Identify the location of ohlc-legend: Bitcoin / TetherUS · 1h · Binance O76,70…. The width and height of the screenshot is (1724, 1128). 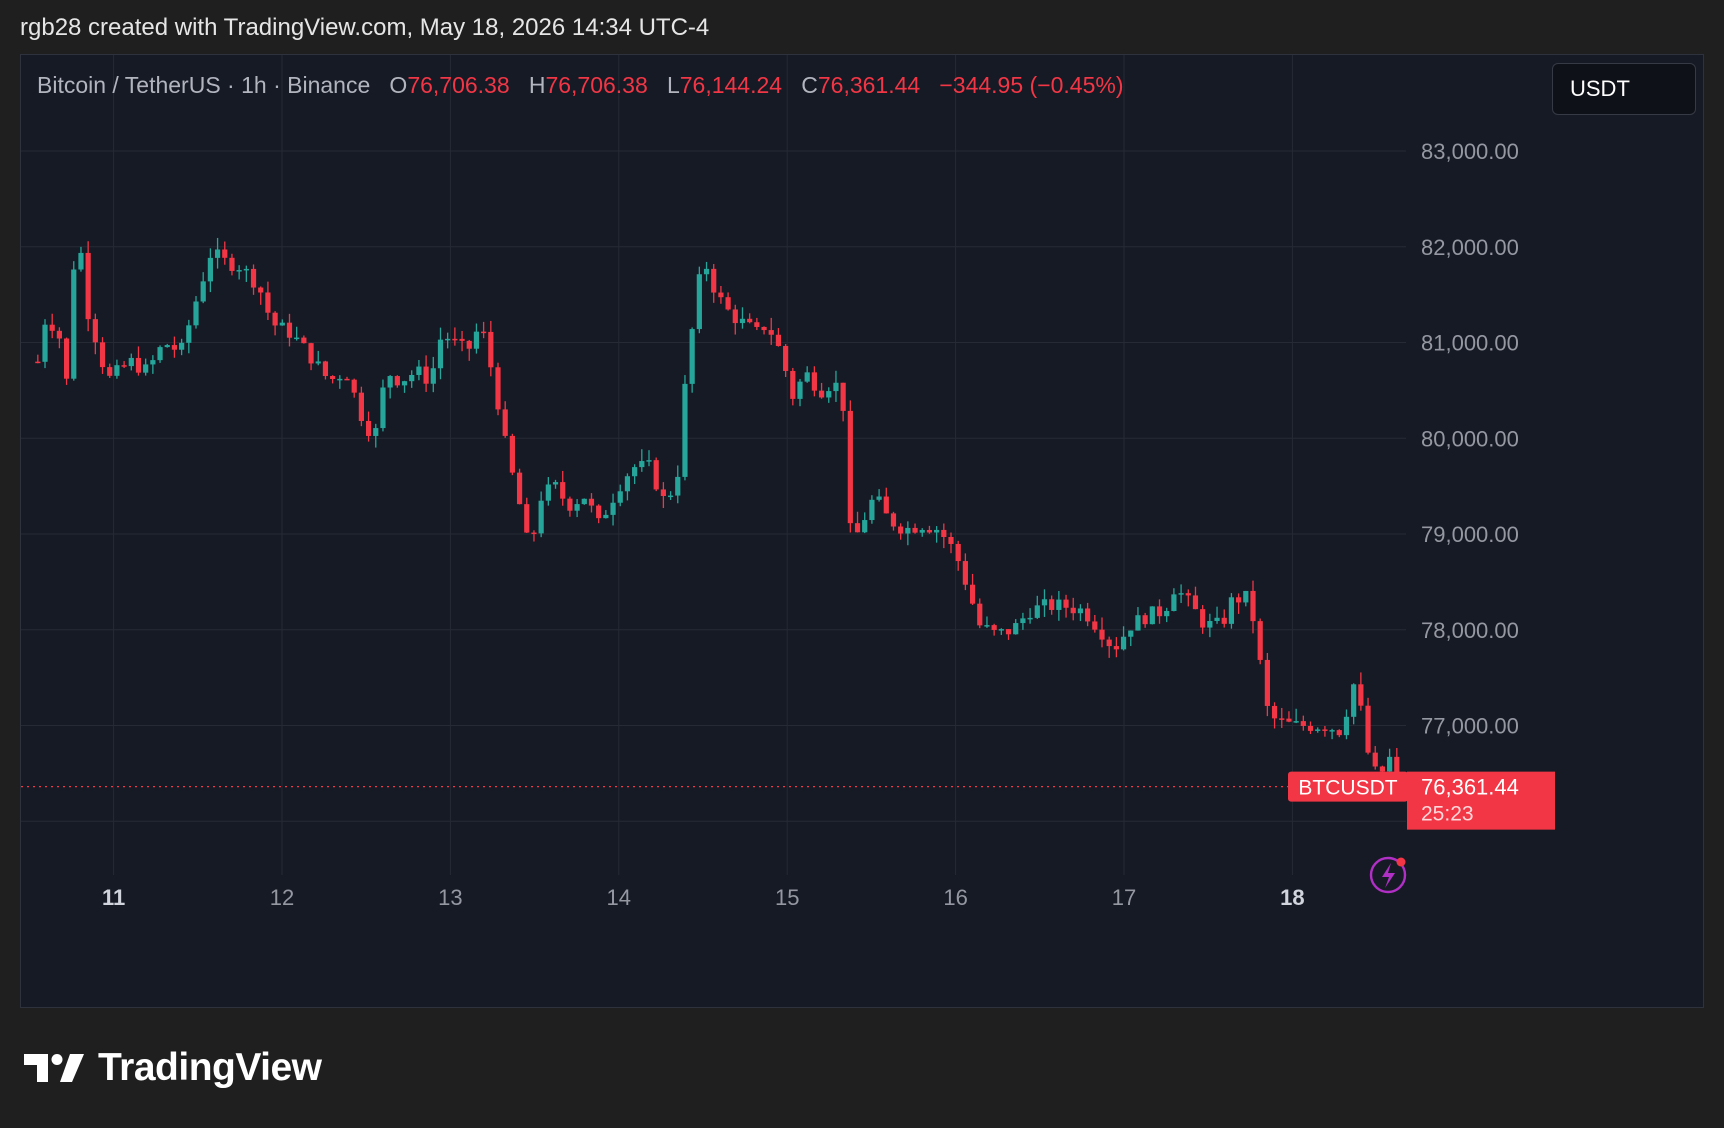
(580, 85).